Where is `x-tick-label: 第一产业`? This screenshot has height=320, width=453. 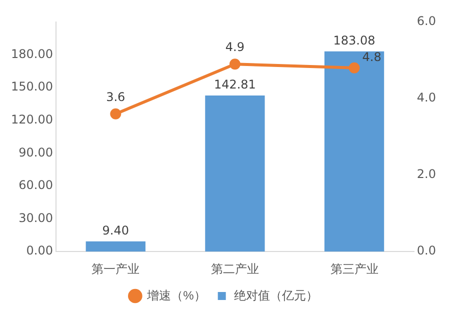
x-tick-label: 第一产业 is located at coordinates (116, 269).